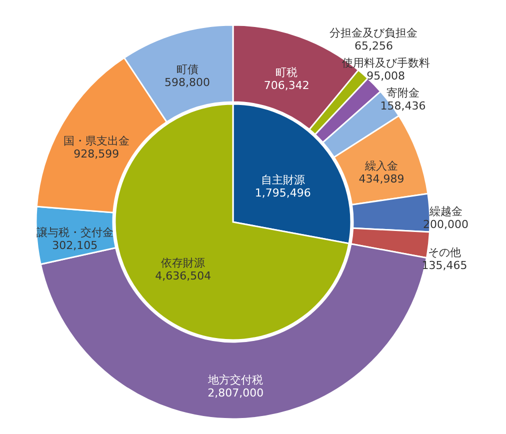  Describe the element at coordinates (287, 72) in the screenshot. I see `slice-label: 町税` at that location.